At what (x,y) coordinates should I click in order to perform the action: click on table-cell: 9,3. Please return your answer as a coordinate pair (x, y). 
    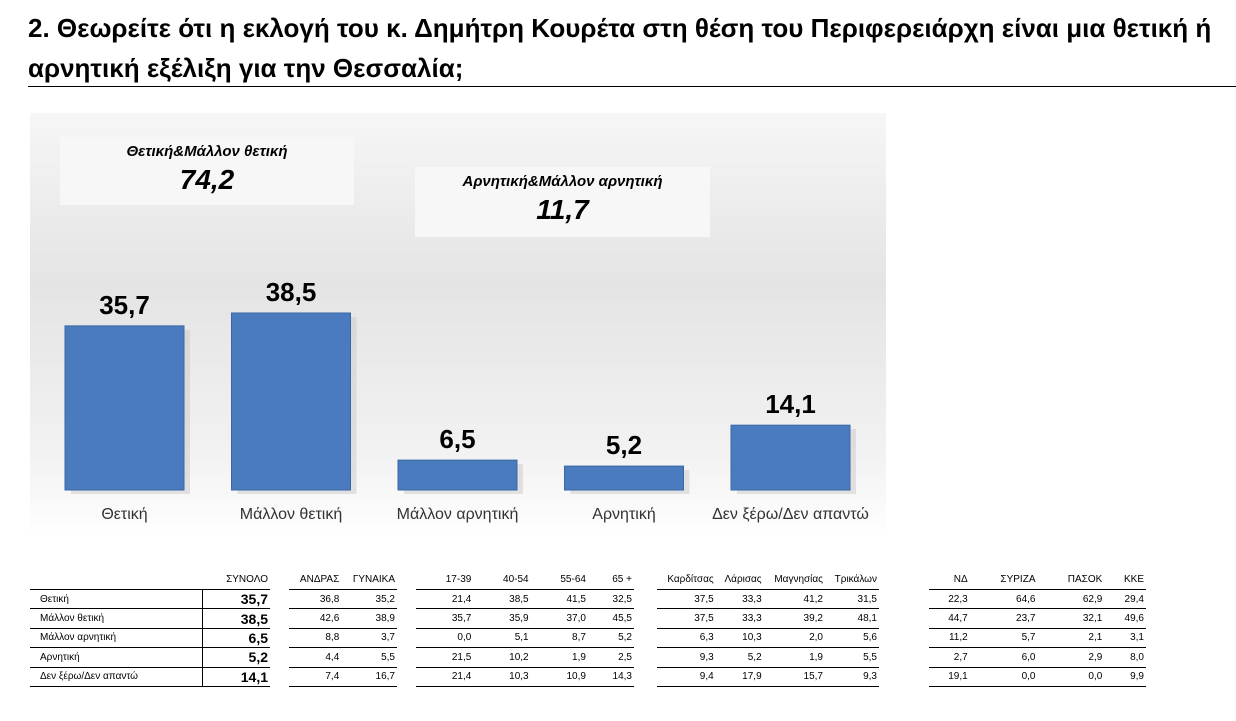
    Looking at the image, I should click on (686, 657).